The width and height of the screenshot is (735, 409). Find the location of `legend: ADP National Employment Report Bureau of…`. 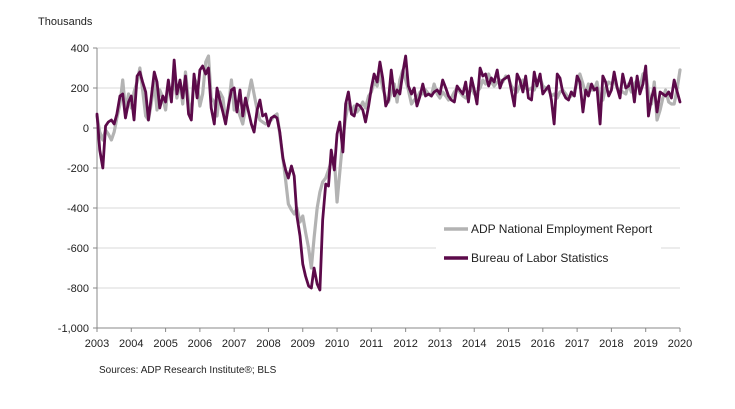

legend: ADP National Employment Report Bureau of… is located at coordinates (548, 243).